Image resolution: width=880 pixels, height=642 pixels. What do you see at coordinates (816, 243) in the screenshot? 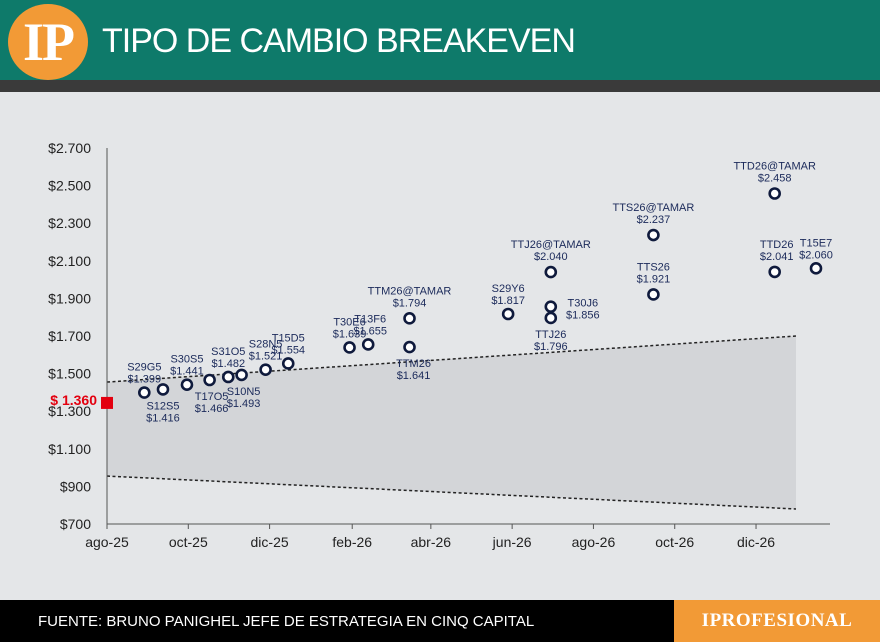
I see `point-name: T15E7` at bounding box center [816, 243].